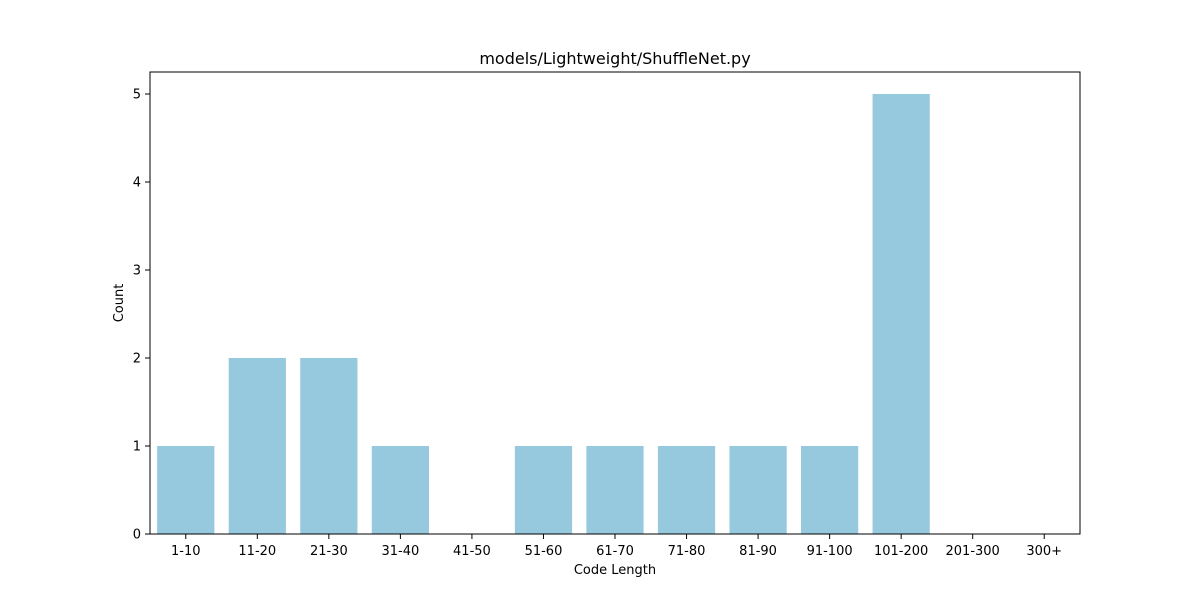  What do you see at coordinates (257, 551) in the screenshot?
I see `x-tick-label: 11-20` at bounding box center [257, 551].